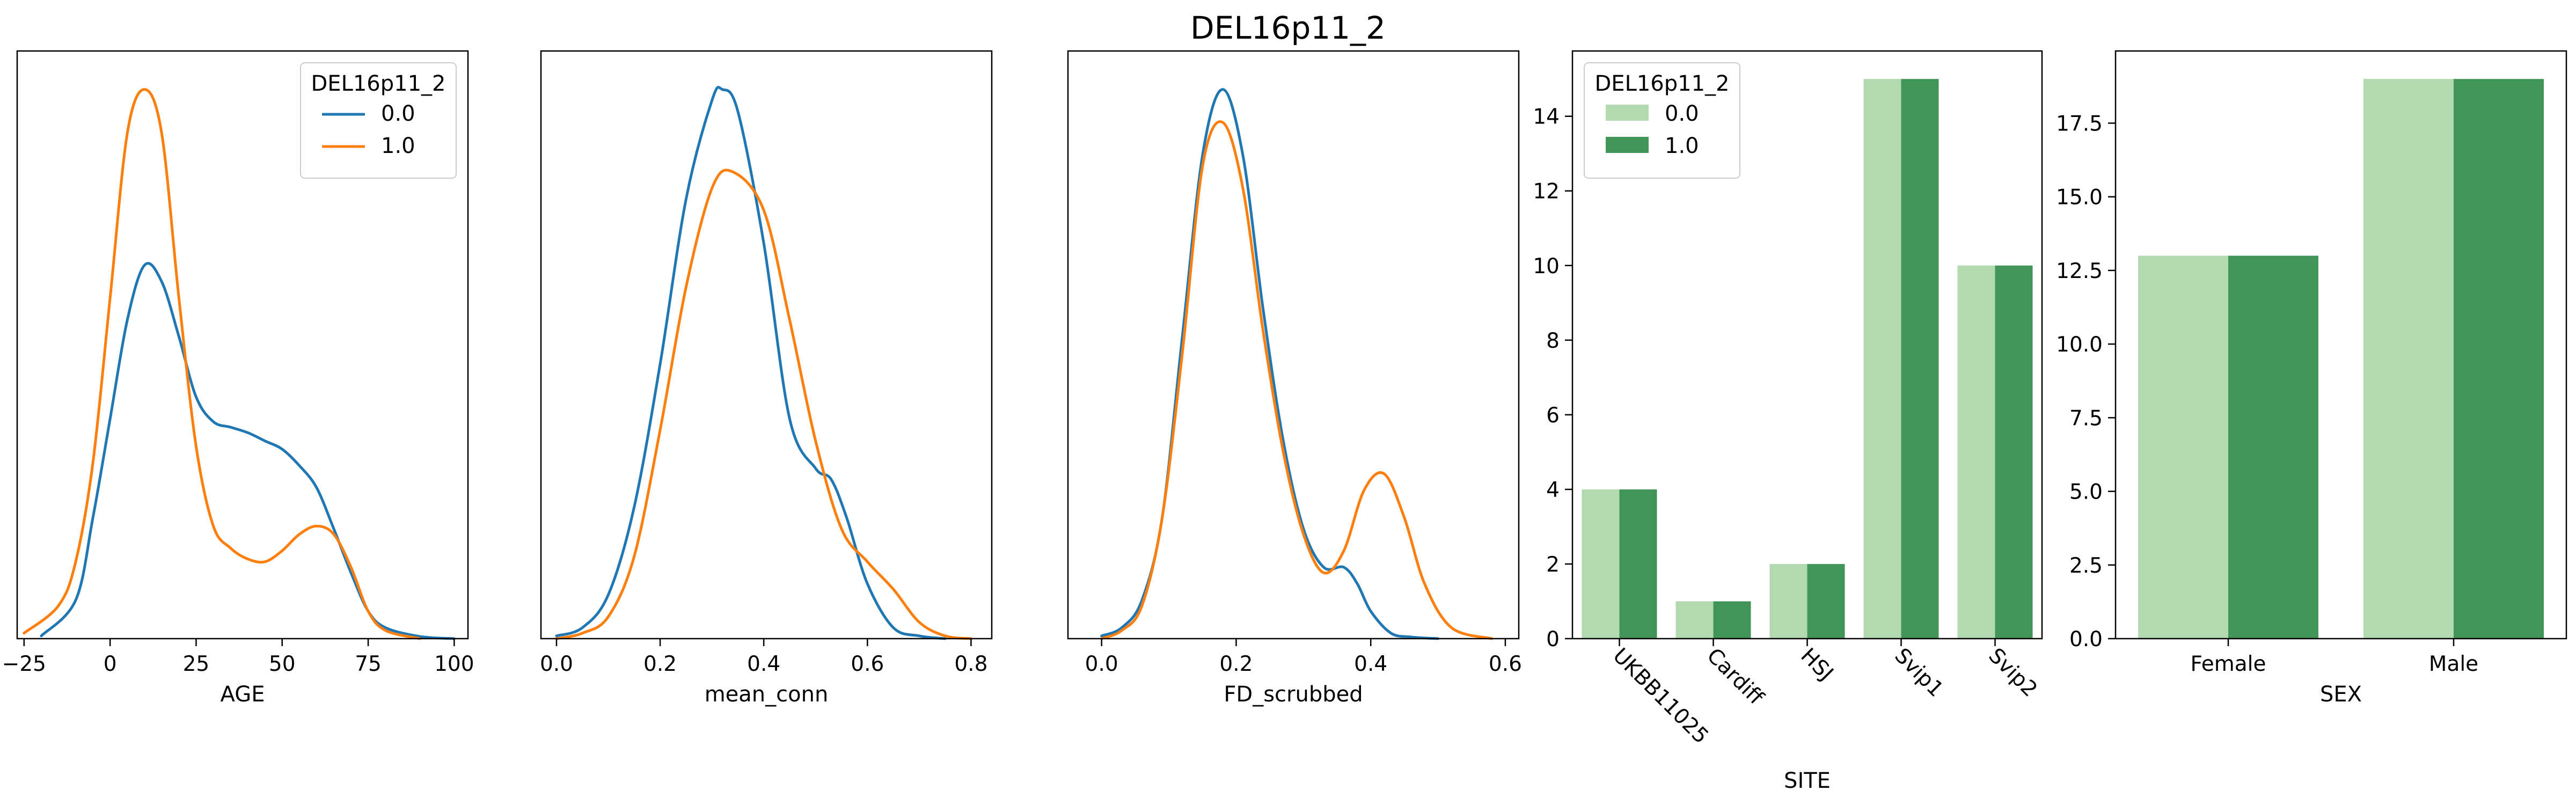 Image resolution: width=2576 pixels, height=805 pixels. Describe the element at coordinates (1682, 146) in the screenshot. I see `site-legend-label-1: 1.0` at that location.